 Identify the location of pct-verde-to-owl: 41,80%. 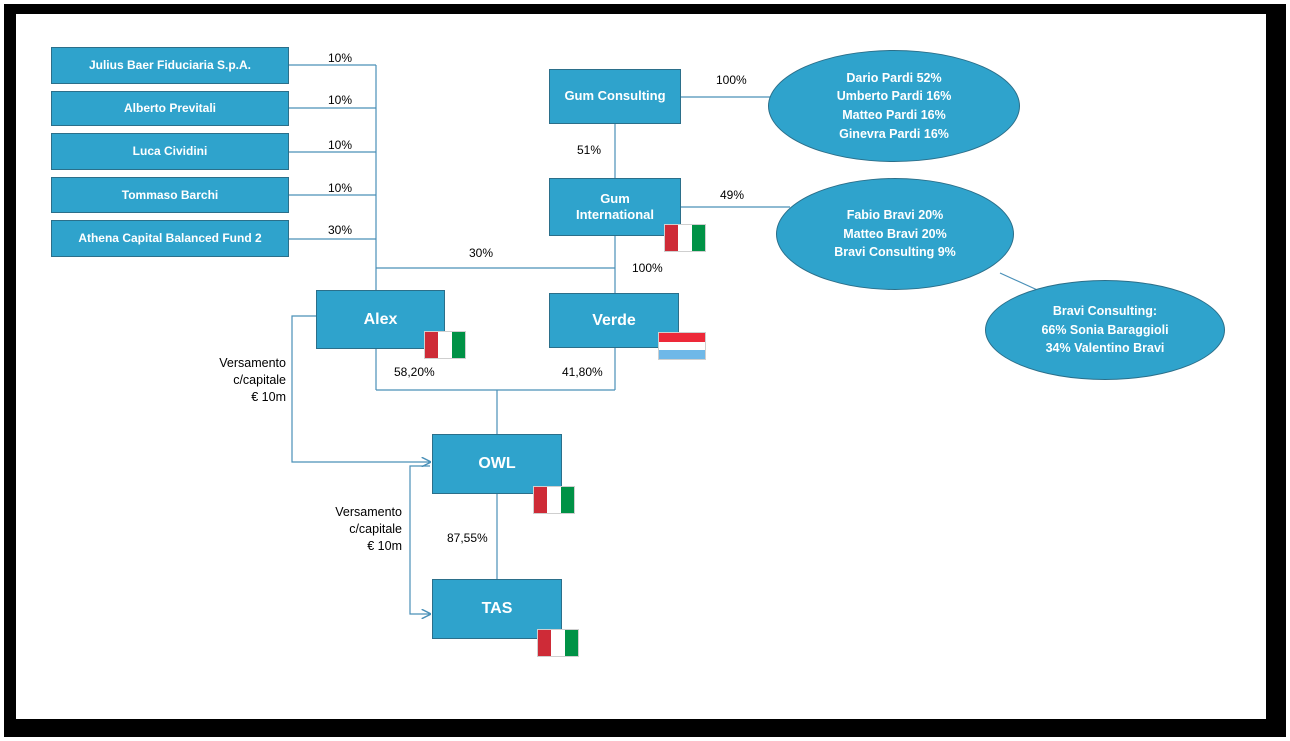
(582, 372).